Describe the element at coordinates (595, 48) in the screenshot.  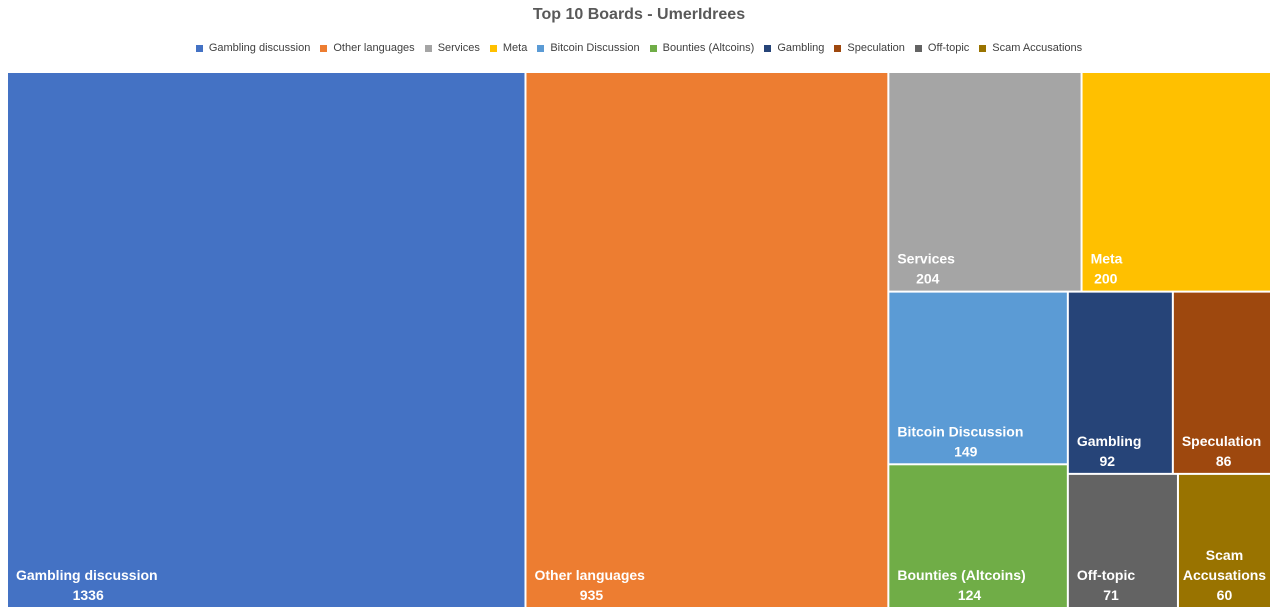
I see `legend-label: Bitcoin Discussion` at that location.